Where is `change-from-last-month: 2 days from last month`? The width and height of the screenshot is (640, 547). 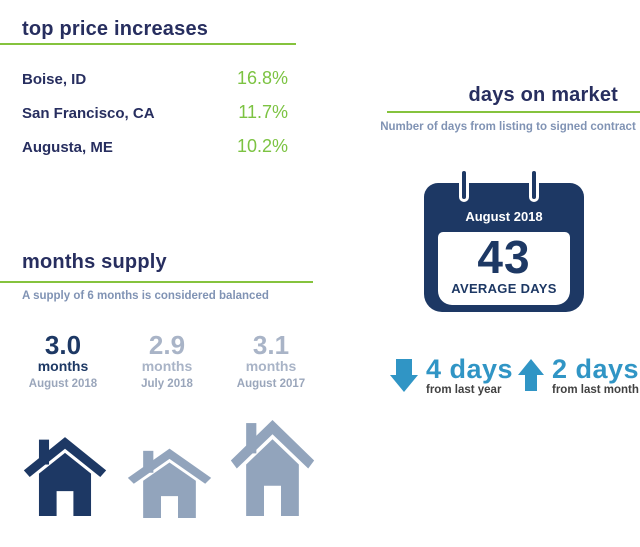 change-from-last-month: 2 days from last month is located at coordinates (578, 376).